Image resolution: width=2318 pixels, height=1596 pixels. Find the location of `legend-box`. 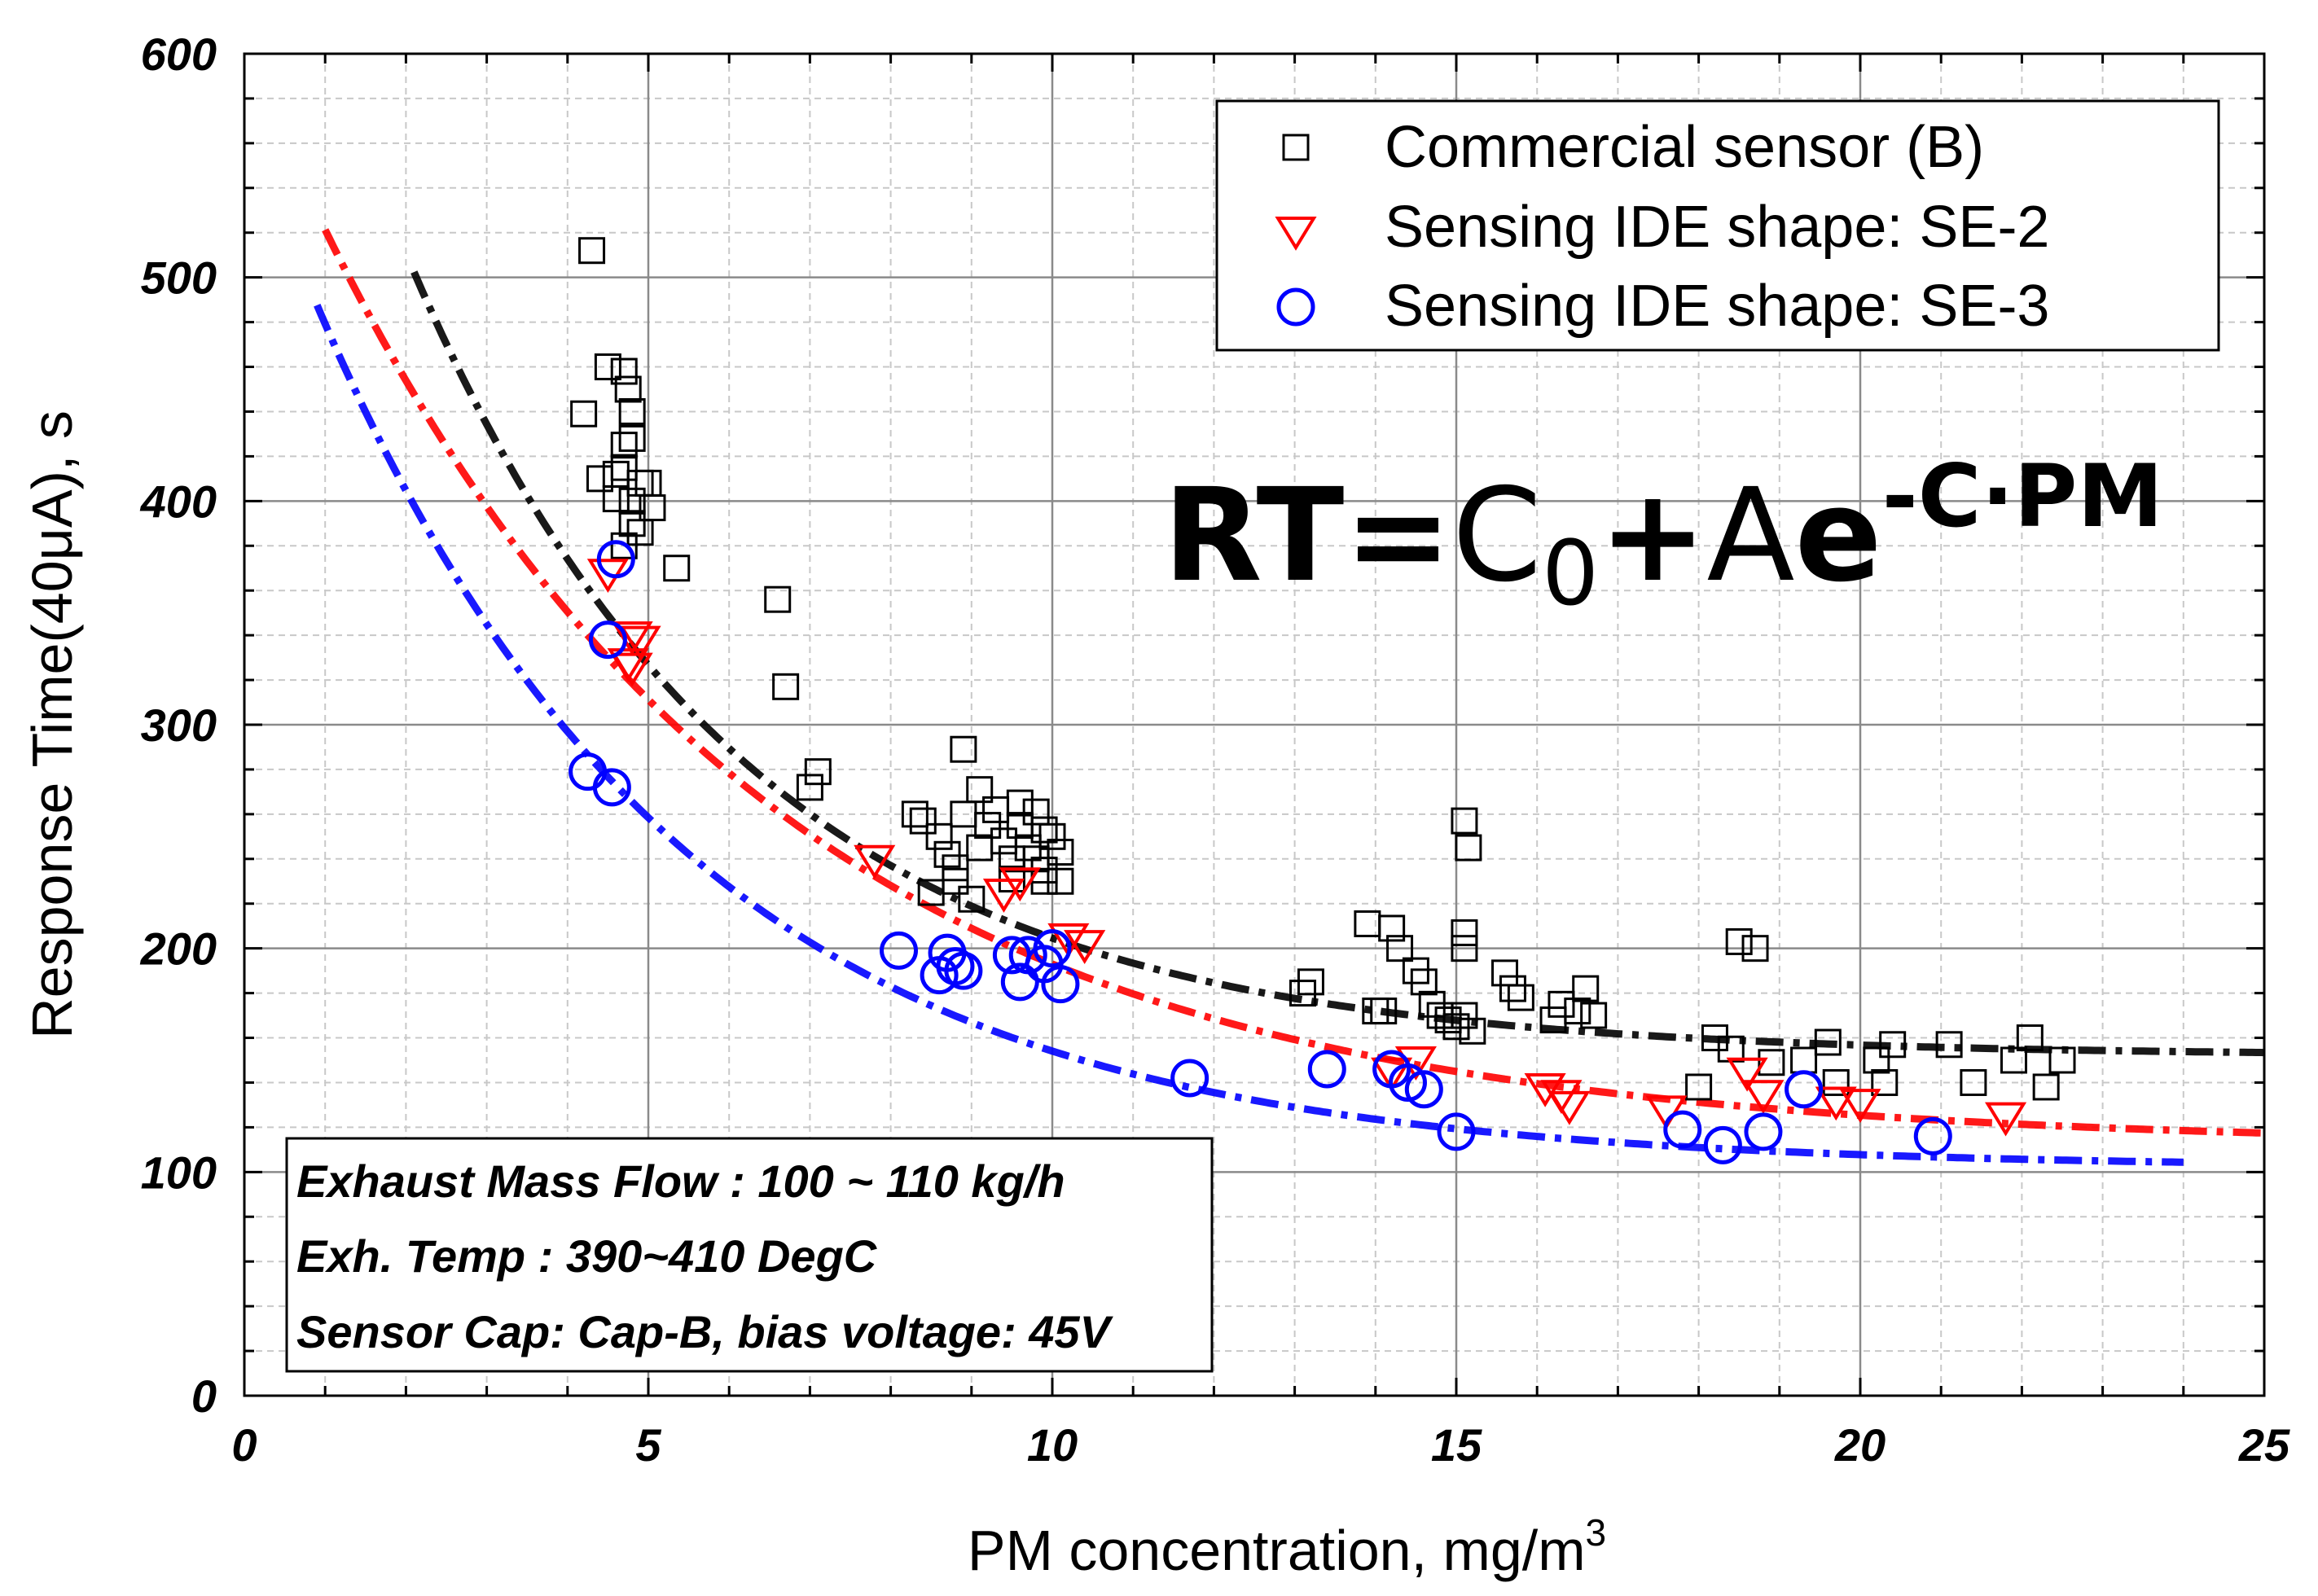

legend-box is located at coordinates (1717, 225).